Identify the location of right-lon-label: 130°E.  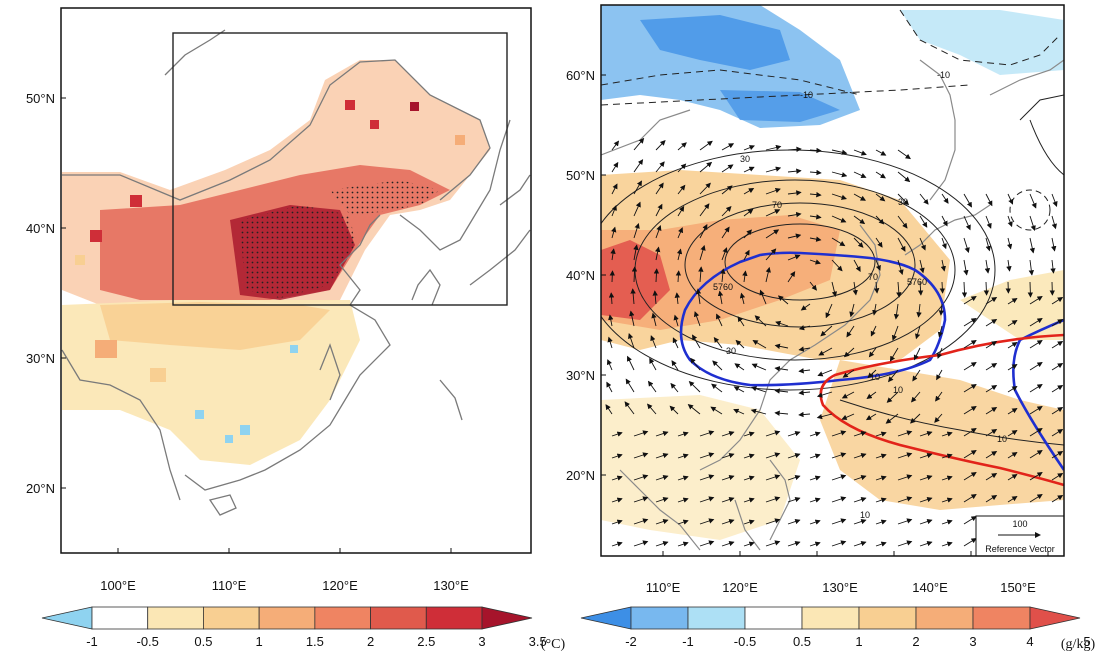
(840, 587).